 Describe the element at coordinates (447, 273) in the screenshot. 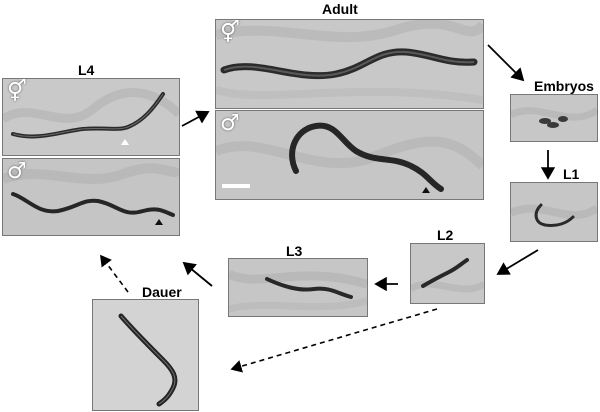

I see `l2-image` at that location.